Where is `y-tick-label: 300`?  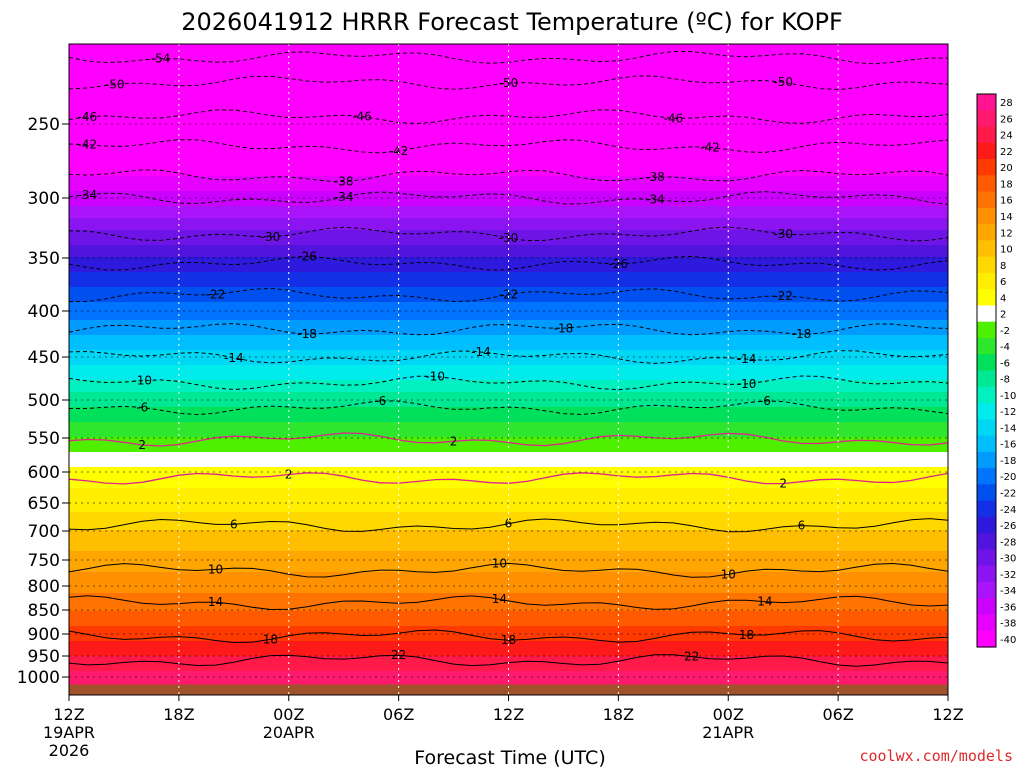
y-tick-label: 300 is located at coordinates (44, 199).